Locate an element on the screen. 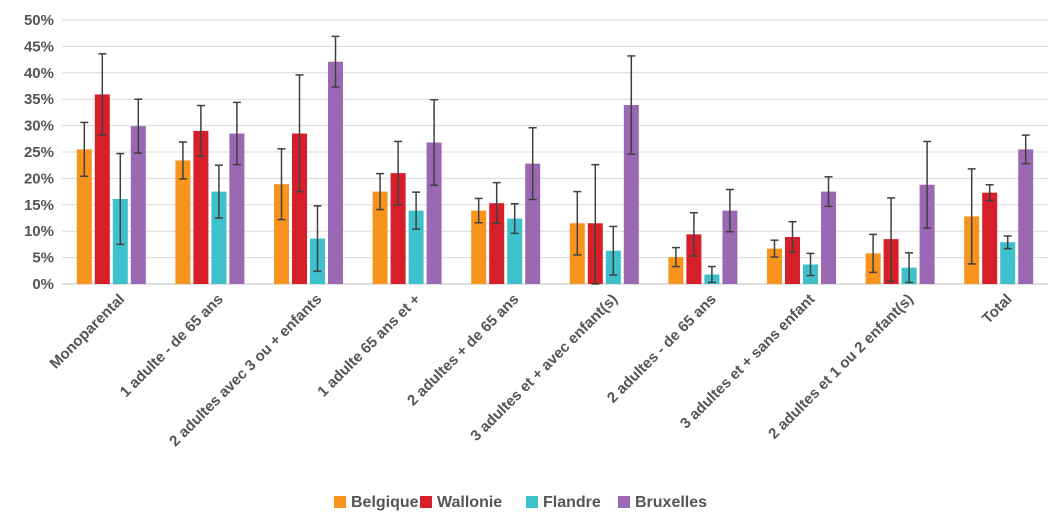  y-tick-label: 15% is located at coordinates (39, 205).